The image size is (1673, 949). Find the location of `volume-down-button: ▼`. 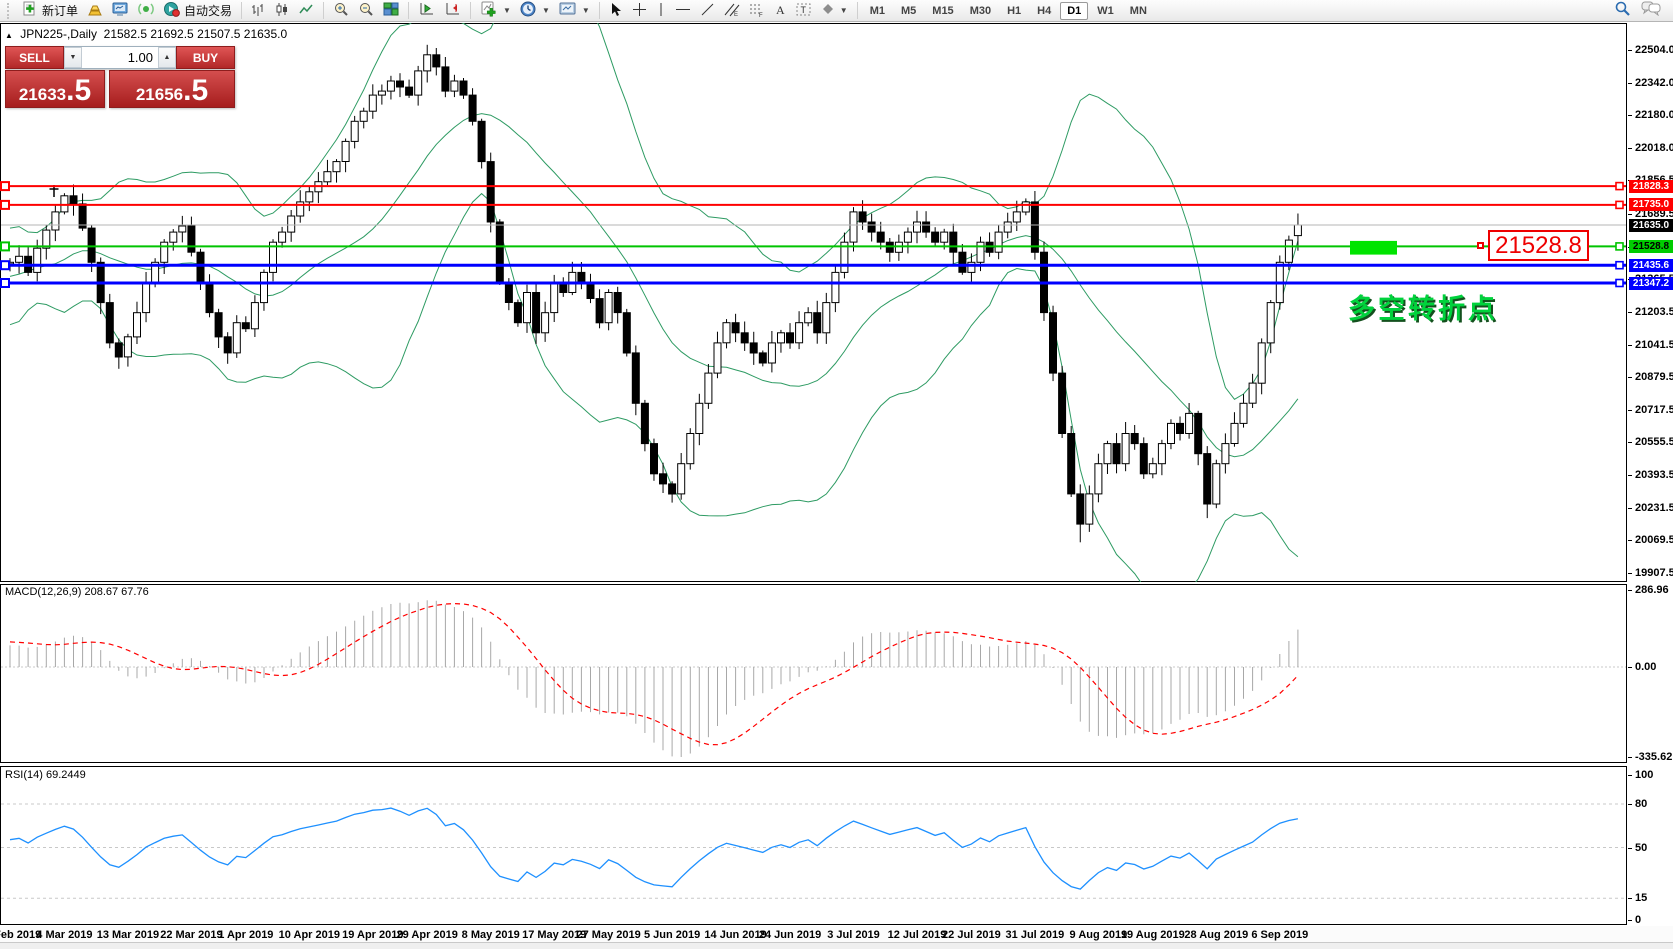

volume-down-button: ▼ is located at coordinates (73, 57).